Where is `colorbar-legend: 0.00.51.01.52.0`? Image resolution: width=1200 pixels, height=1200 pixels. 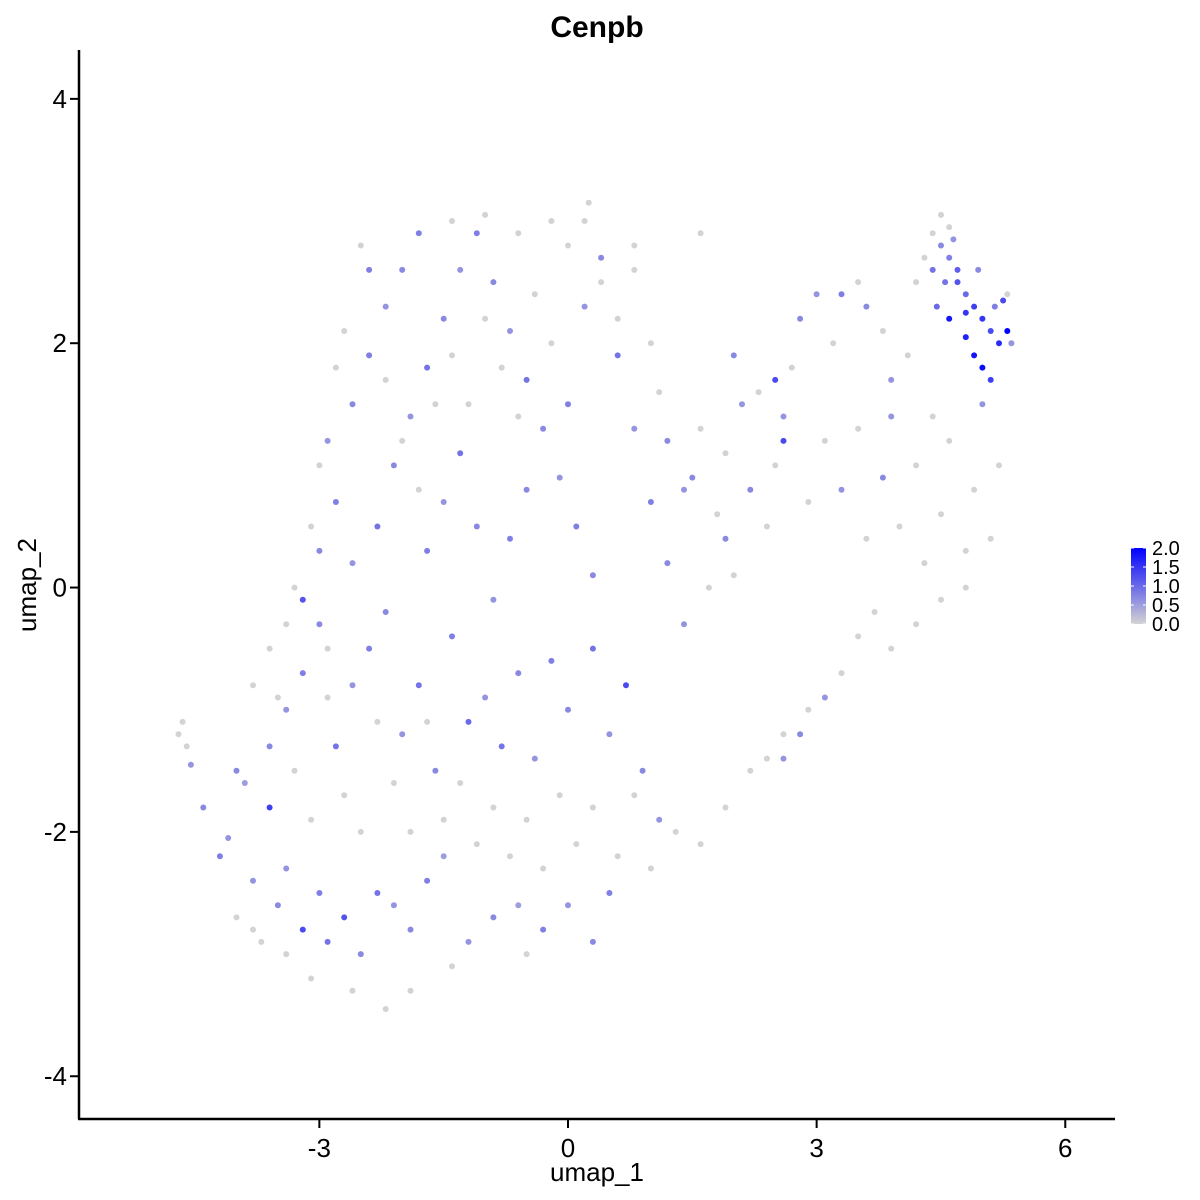
colorbar-legend: 0.00.51.01.52.0 is located at coordinates (1155, 587).